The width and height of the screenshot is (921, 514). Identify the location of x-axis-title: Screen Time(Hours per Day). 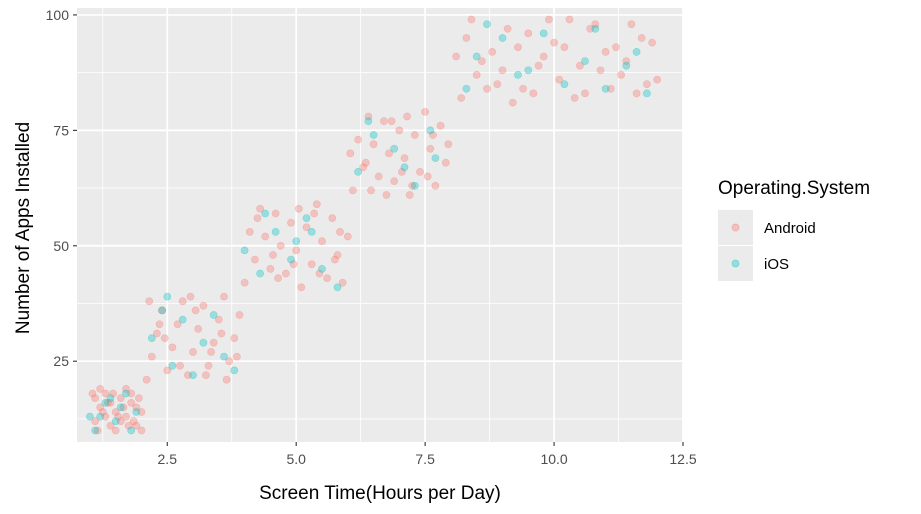
(380, 493).